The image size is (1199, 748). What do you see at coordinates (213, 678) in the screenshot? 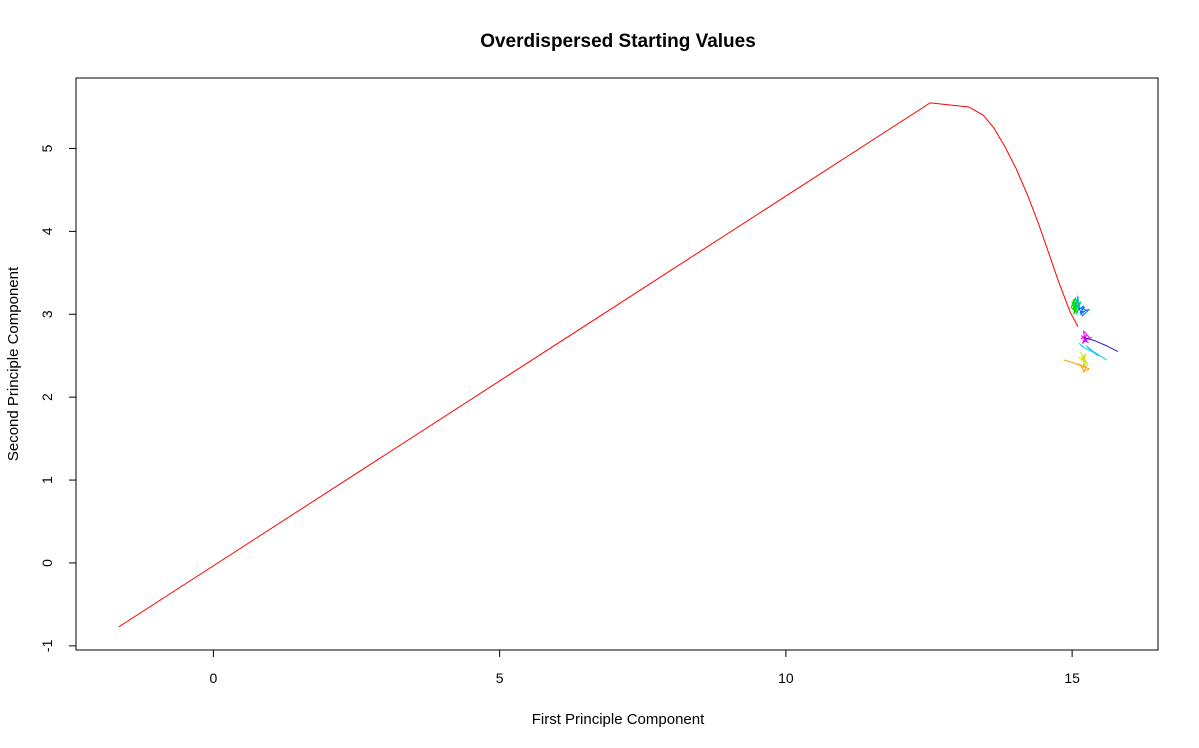
I see `x-tick-label: 0` at bounding box center [213, 678].